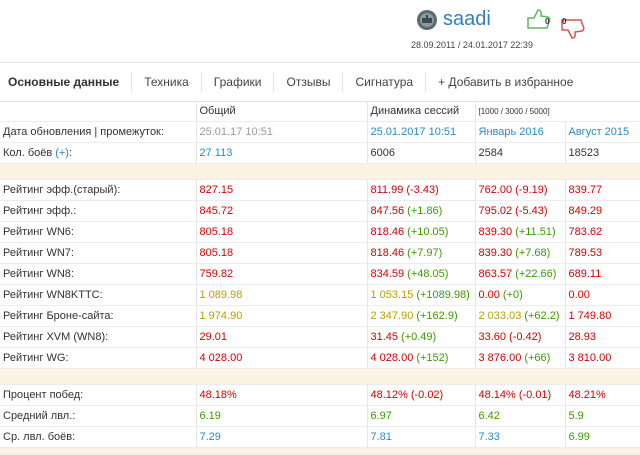  I want to click on row-label: Ср. лвл. боёв:, so click(98, 437).